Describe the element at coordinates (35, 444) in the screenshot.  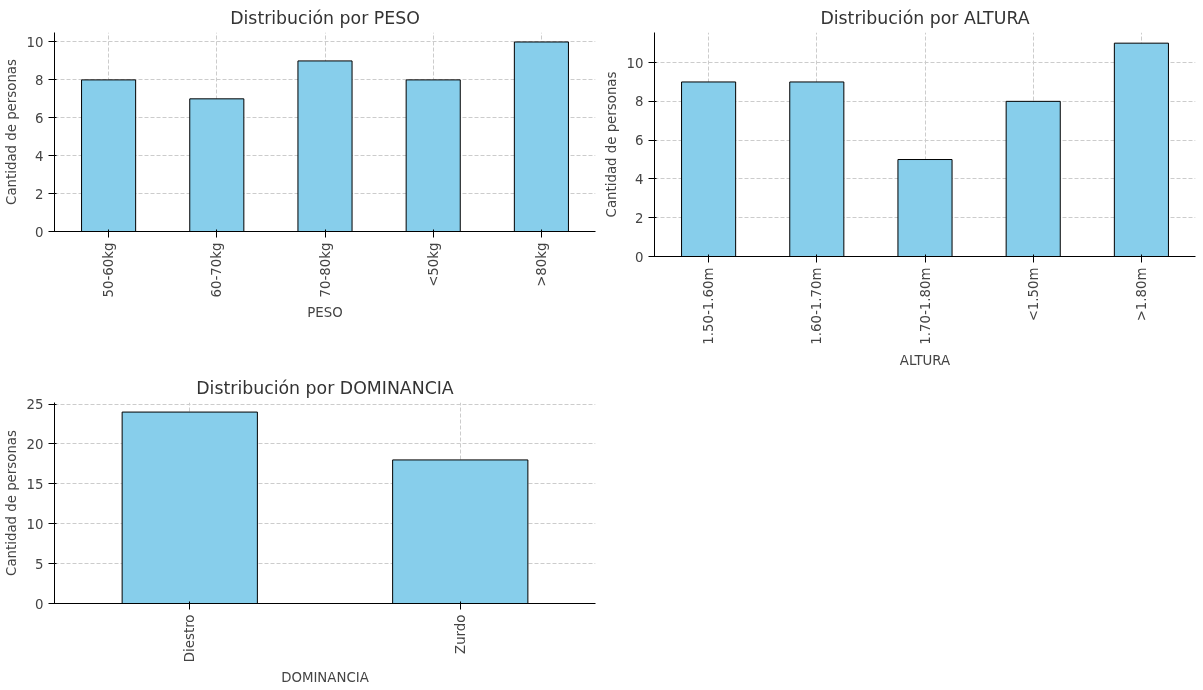
I see `y-tick-label: 20` at that location.